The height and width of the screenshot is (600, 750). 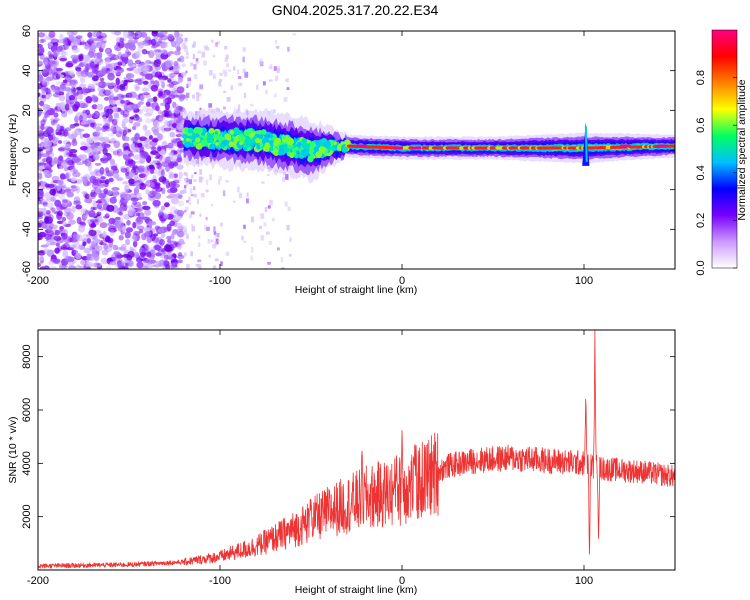 I want to click on colorbar-tick-label: 0.2, so click(x=701, y=220).